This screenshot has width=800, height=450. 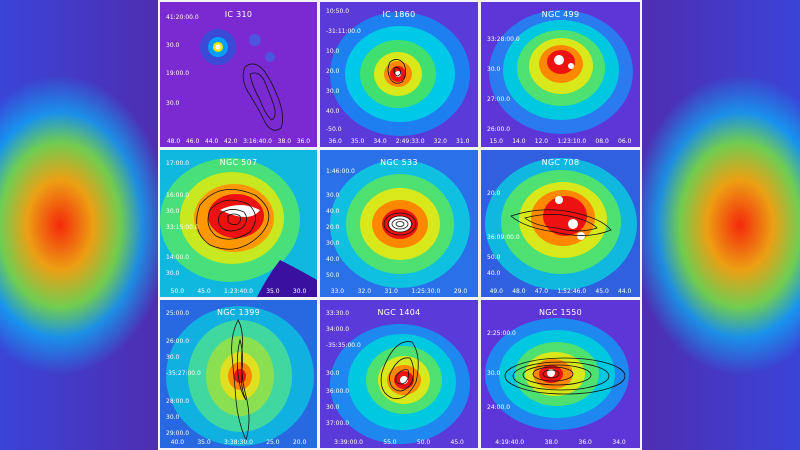 What do you see at coordinates (560, 312) in the screenshot?
I see `panel-title: NGC 1550` at bounding box center [560, 312].